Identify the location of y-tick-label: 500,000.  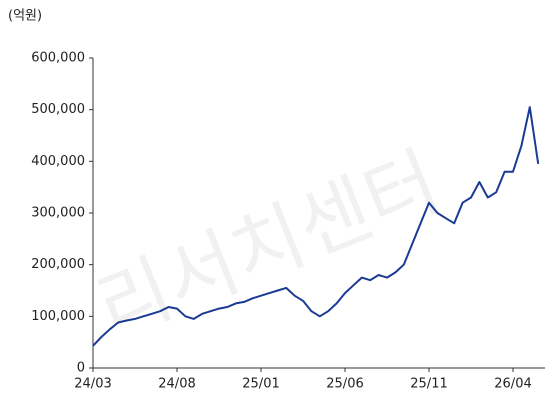
(58, 109).